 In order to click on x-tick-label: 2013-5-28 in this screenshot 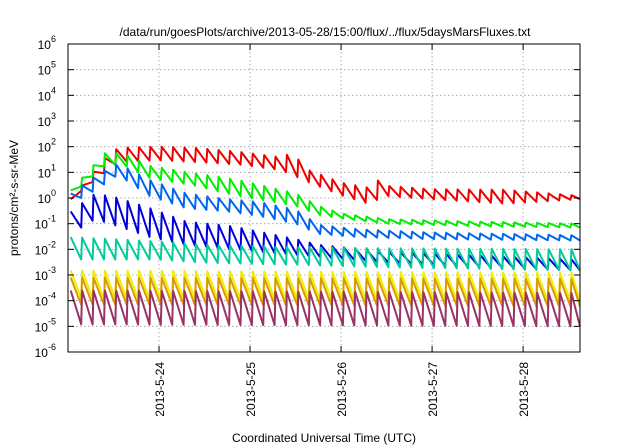, I will do `click(524, 389)`.